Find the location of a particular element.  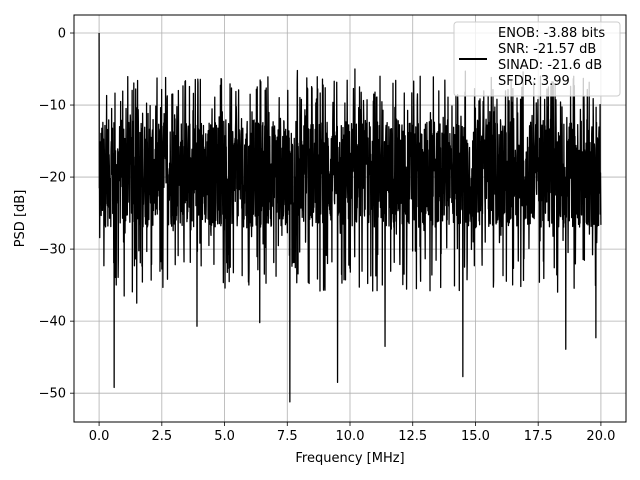

y-tick-label: −40 is located at coordinates (52, 322).